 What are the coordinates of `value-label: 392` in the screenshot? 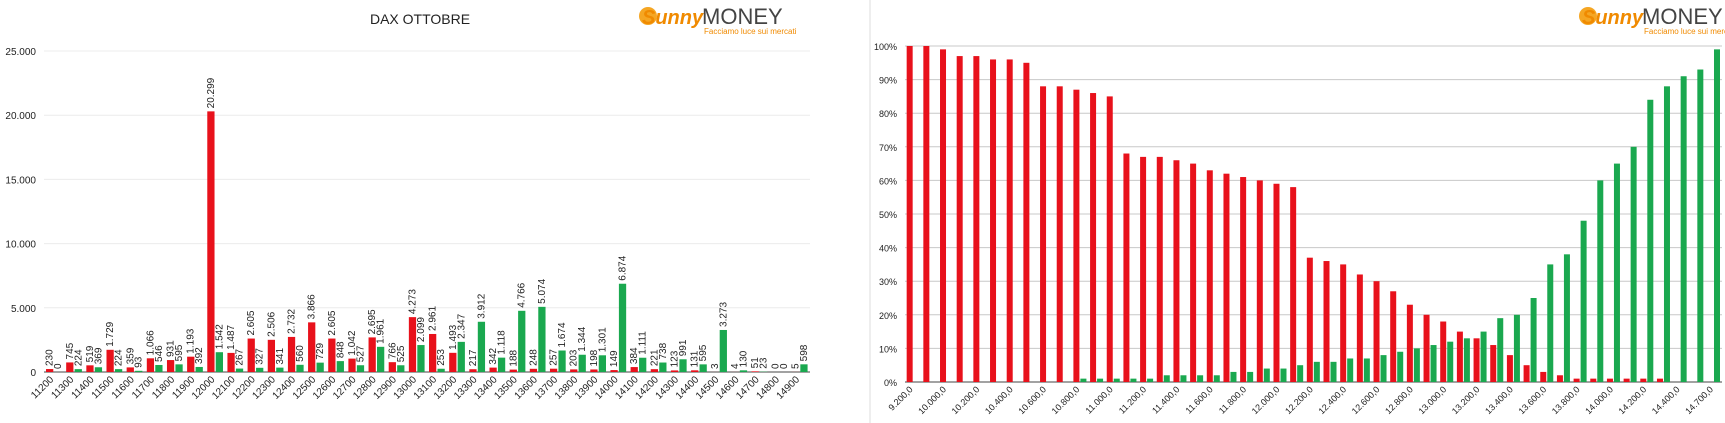 It's located at (199, 355).